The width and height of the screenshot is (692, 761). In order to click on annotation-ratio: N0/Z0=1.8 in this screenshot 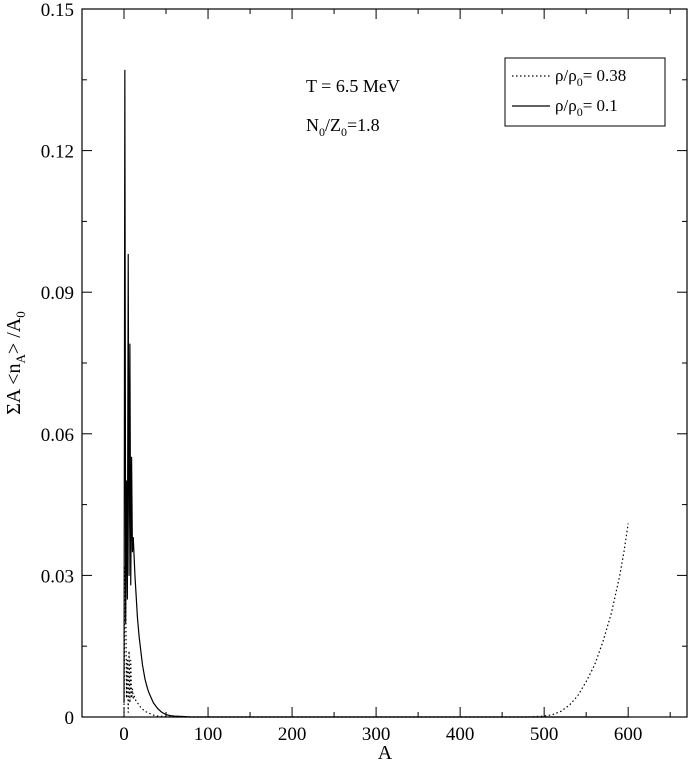, I will do `click(343, 127)`.